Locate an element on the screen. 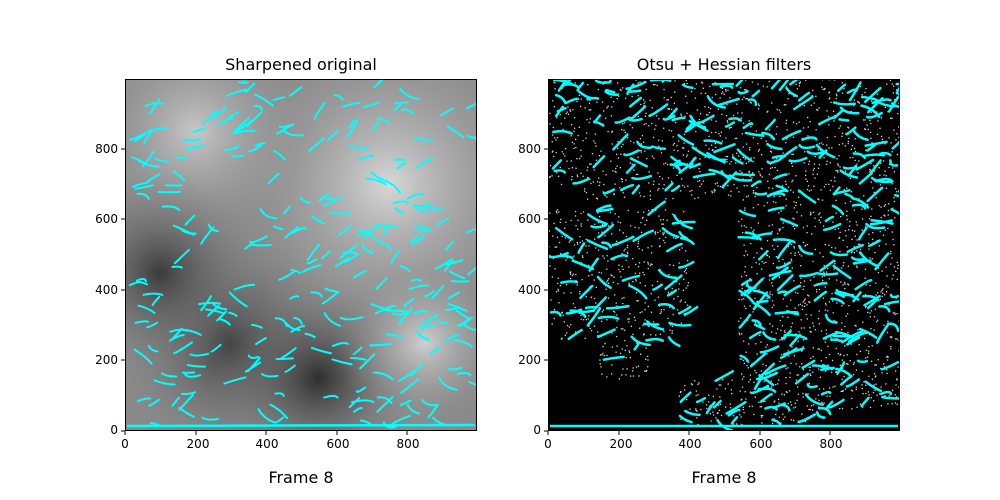  left-frame-label: Frame 8 is located at coordinates (301, 477).